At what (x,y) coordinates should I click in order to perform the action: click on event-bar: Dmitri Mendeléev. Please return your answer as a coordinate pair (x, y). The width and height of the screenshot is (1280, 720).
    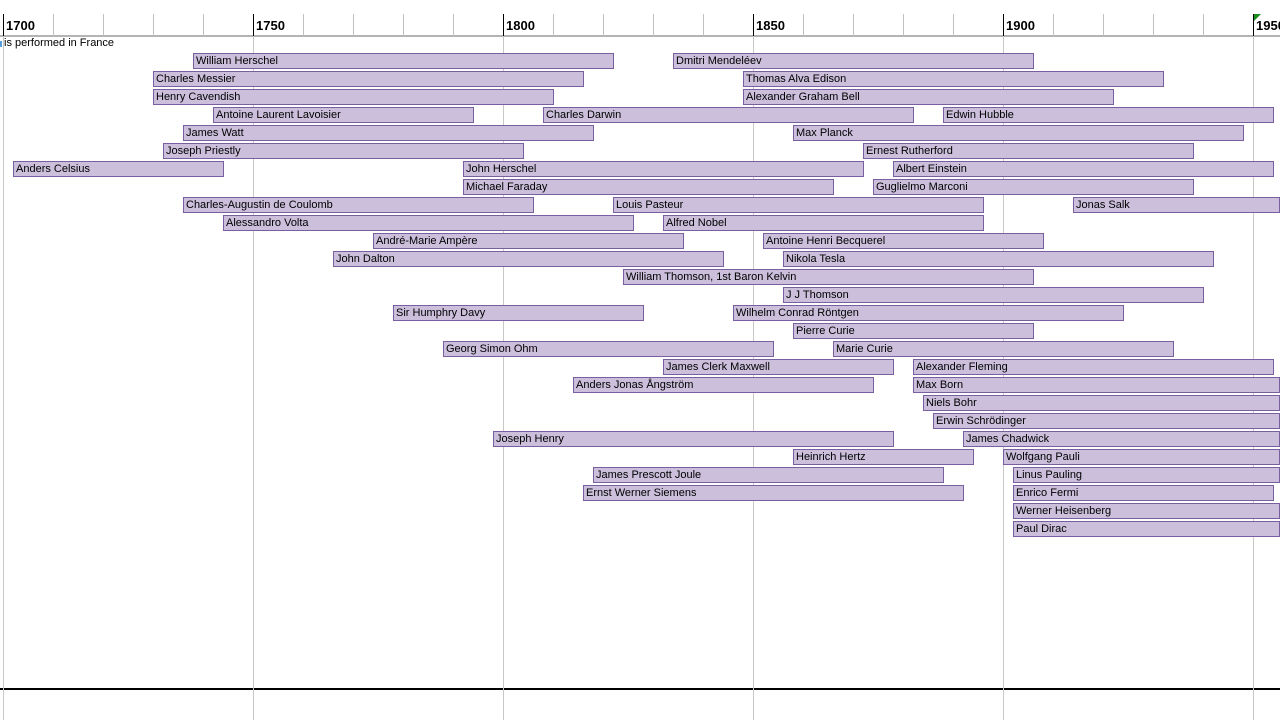
    Looking at the image, I should click on (853, 61).